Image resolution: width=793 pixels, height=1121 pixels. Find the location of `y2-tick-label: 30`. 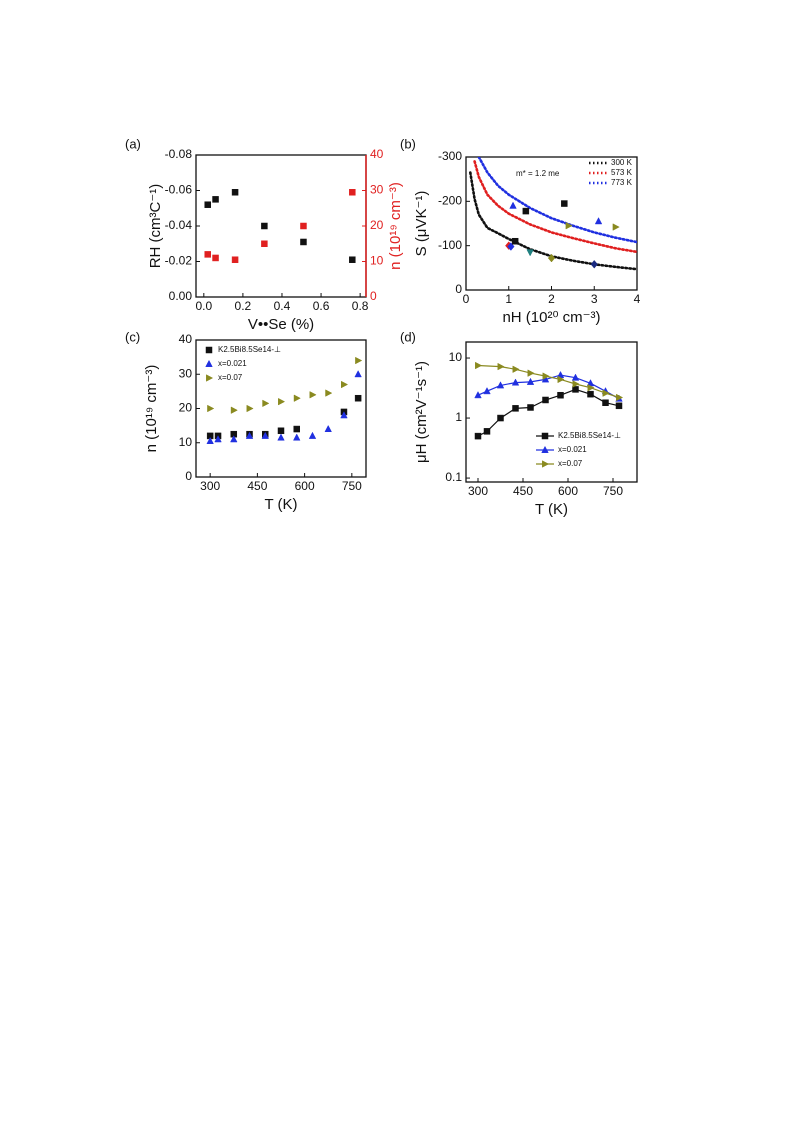

y2-tick-label: 30 is located at coordinates (377, 190).